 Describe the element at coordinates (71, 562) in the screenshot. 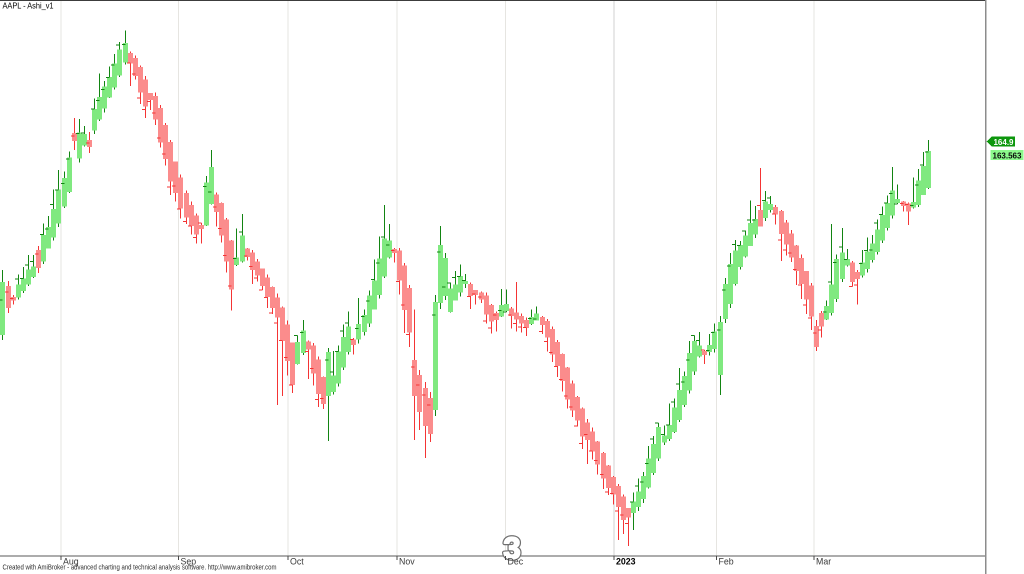

I see `svg-text: Aug` at that location.